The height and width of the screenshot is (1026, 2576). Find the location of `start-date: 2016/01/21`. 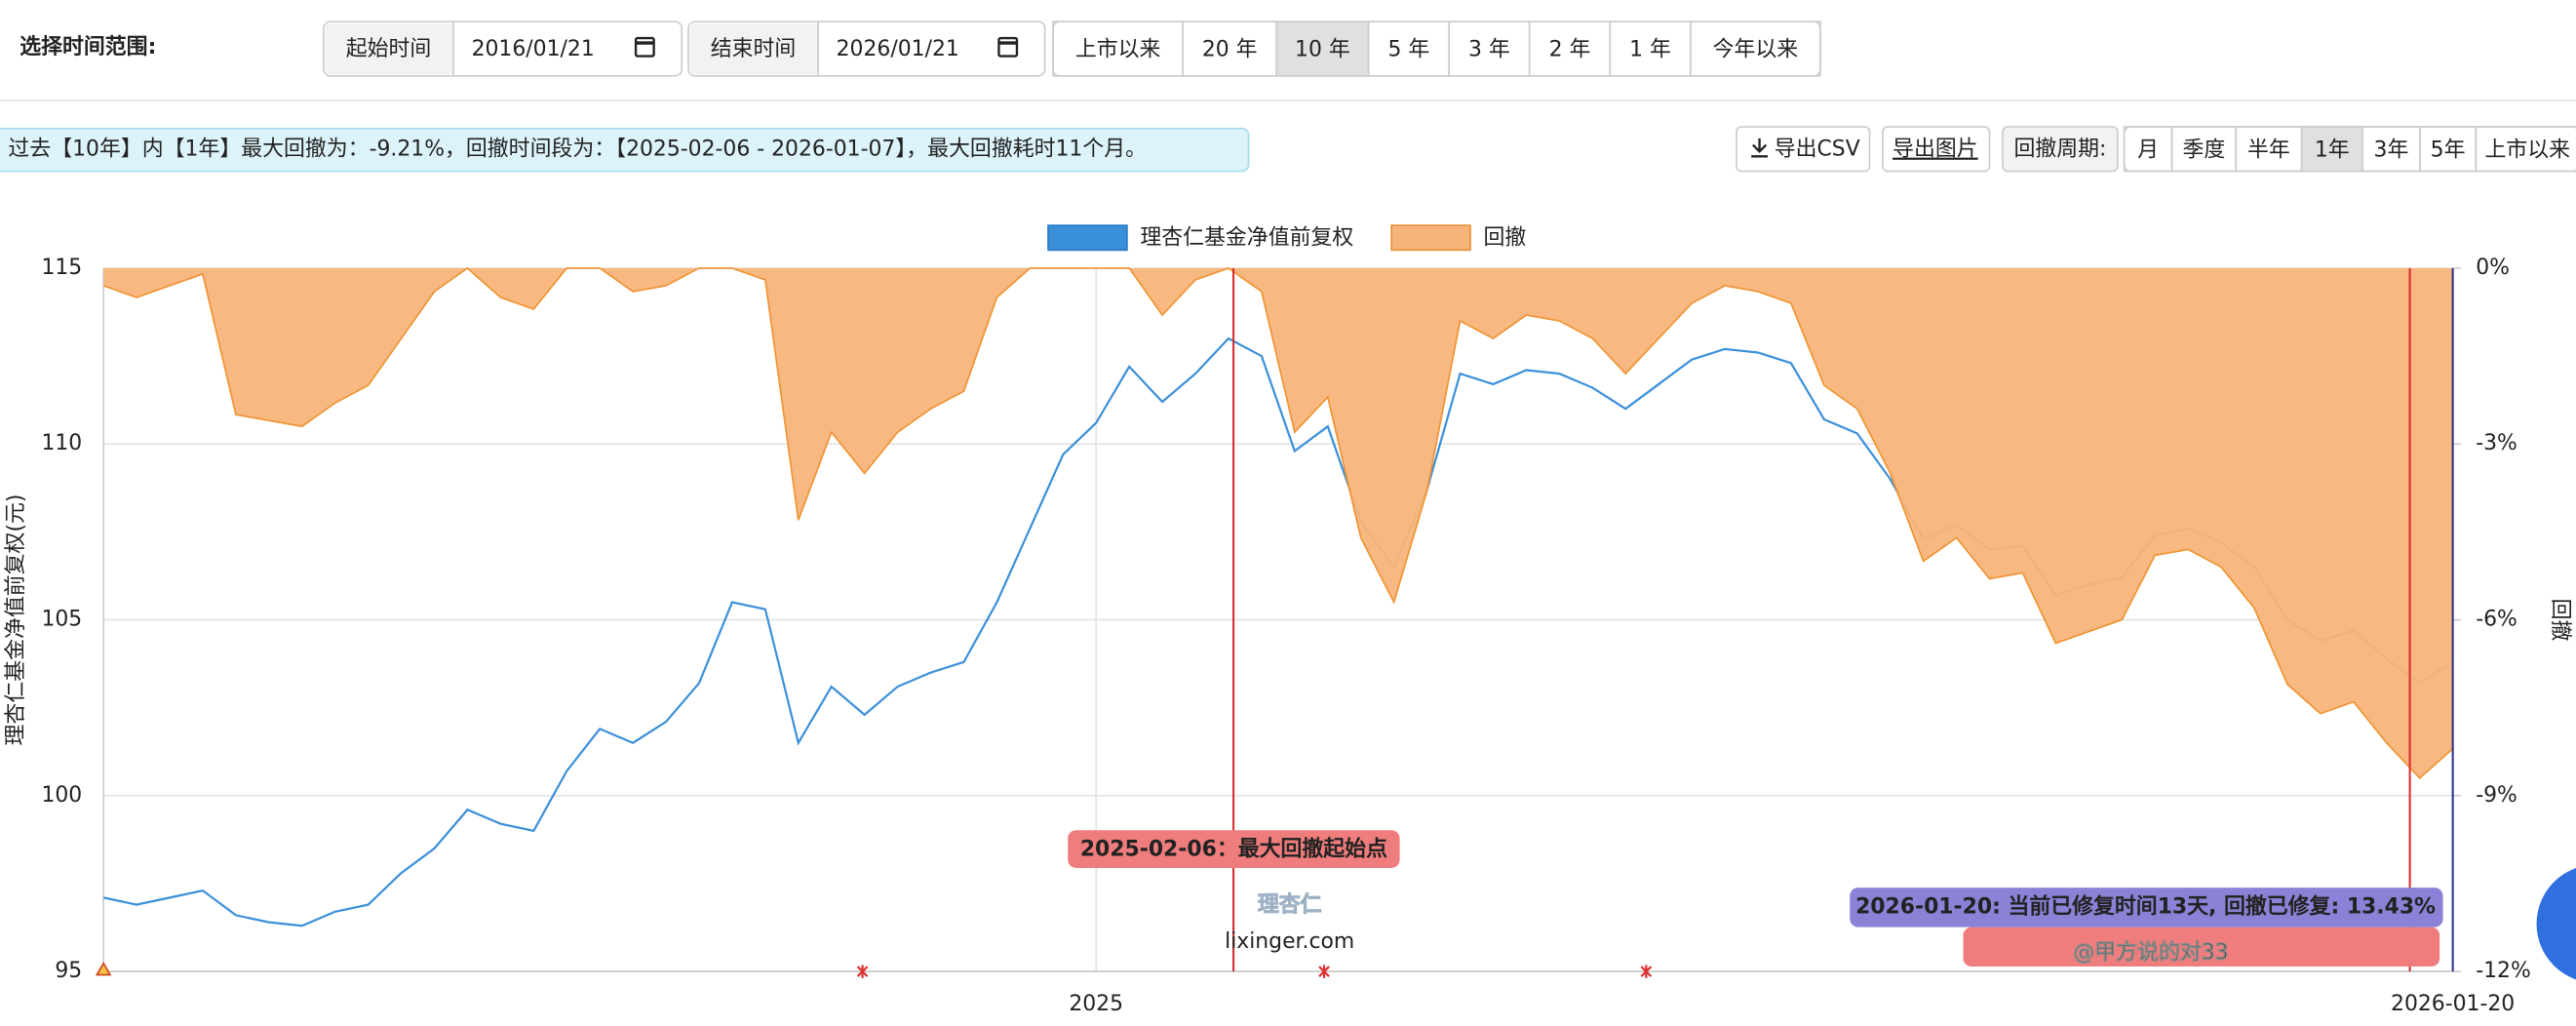

start-date: 2016/01/21 is located at coordinates (533, 49).